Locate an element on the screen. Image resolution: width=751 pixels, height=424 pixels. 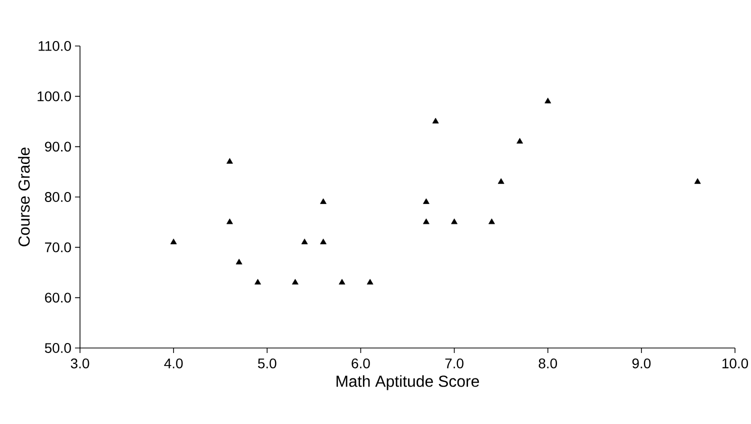
y-tick-label: 50.0 is located at coordinates (57, 348).